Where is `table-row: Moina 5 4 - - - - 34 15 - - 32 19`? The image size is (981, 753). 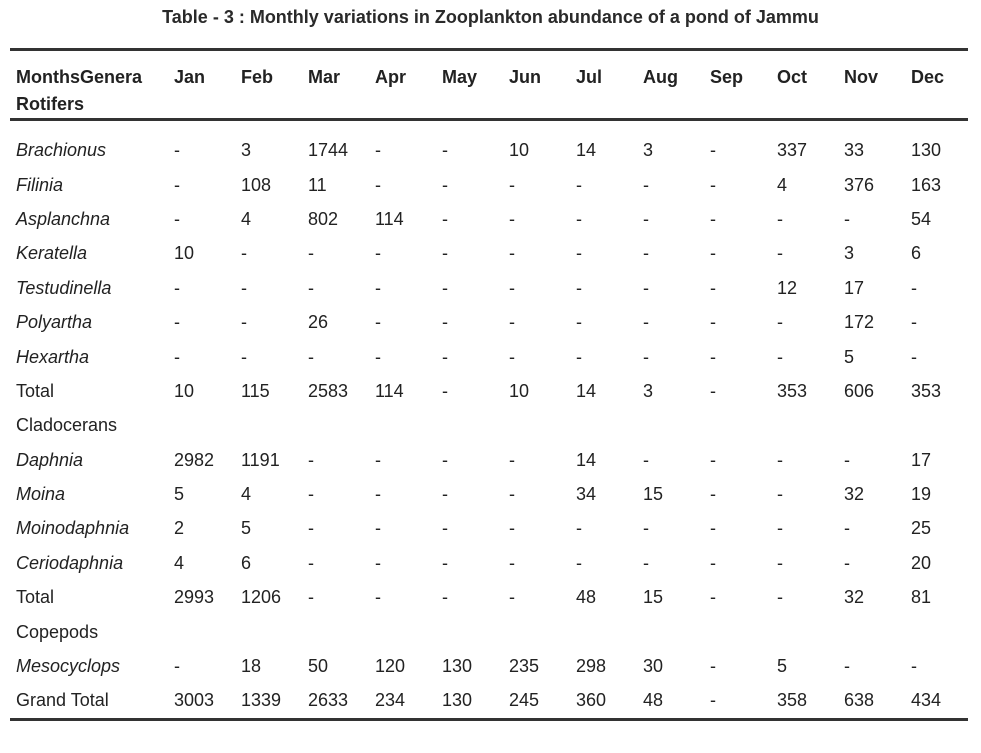 table-row: Moina 5 4 - - - - 34 15 - - 32 19 is located at coordinates (489, 494).